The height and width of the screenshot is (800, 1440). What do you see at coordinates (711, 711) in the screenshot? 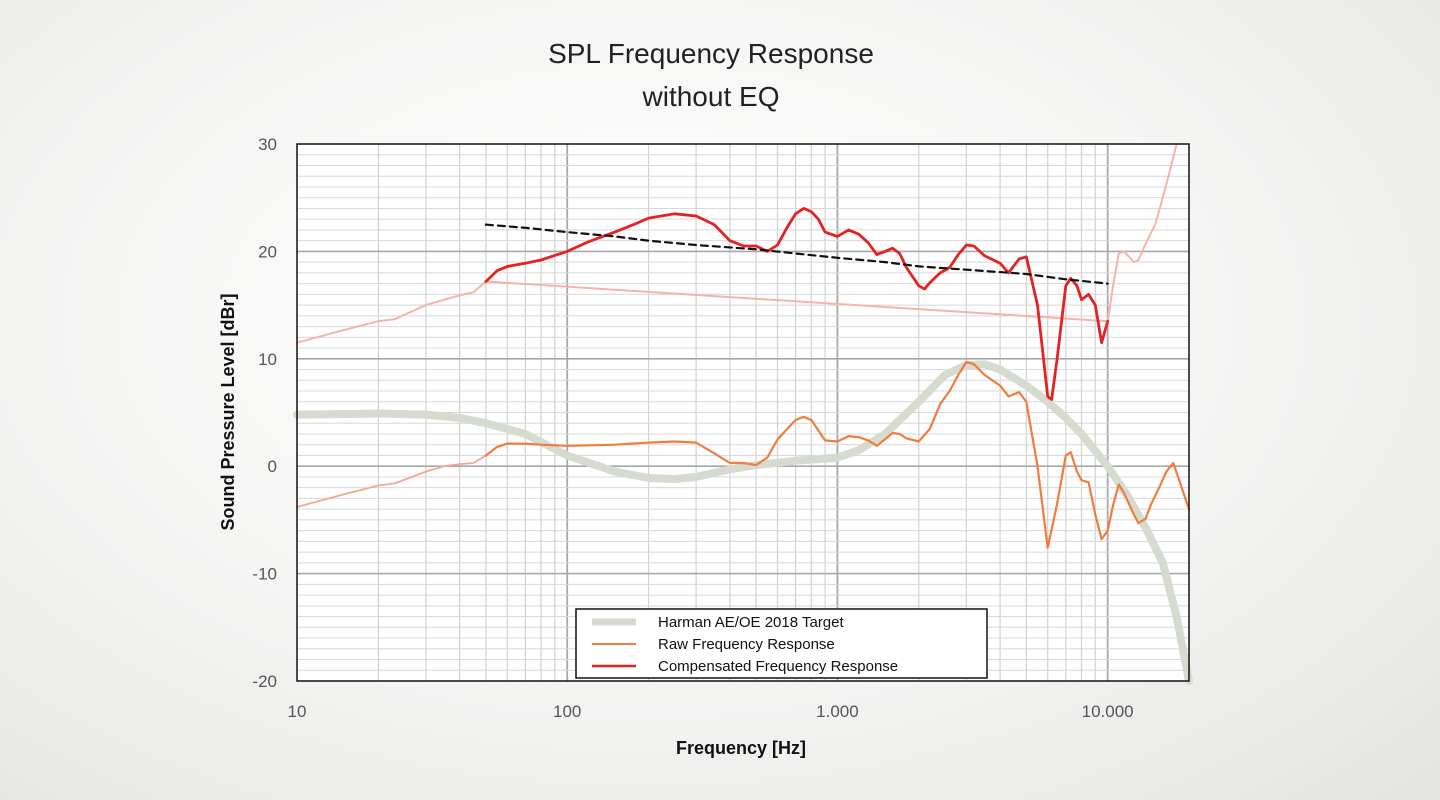
I see `x-tick-labels: 10 100 1.000 10.000` at bounding box center [711, 711].